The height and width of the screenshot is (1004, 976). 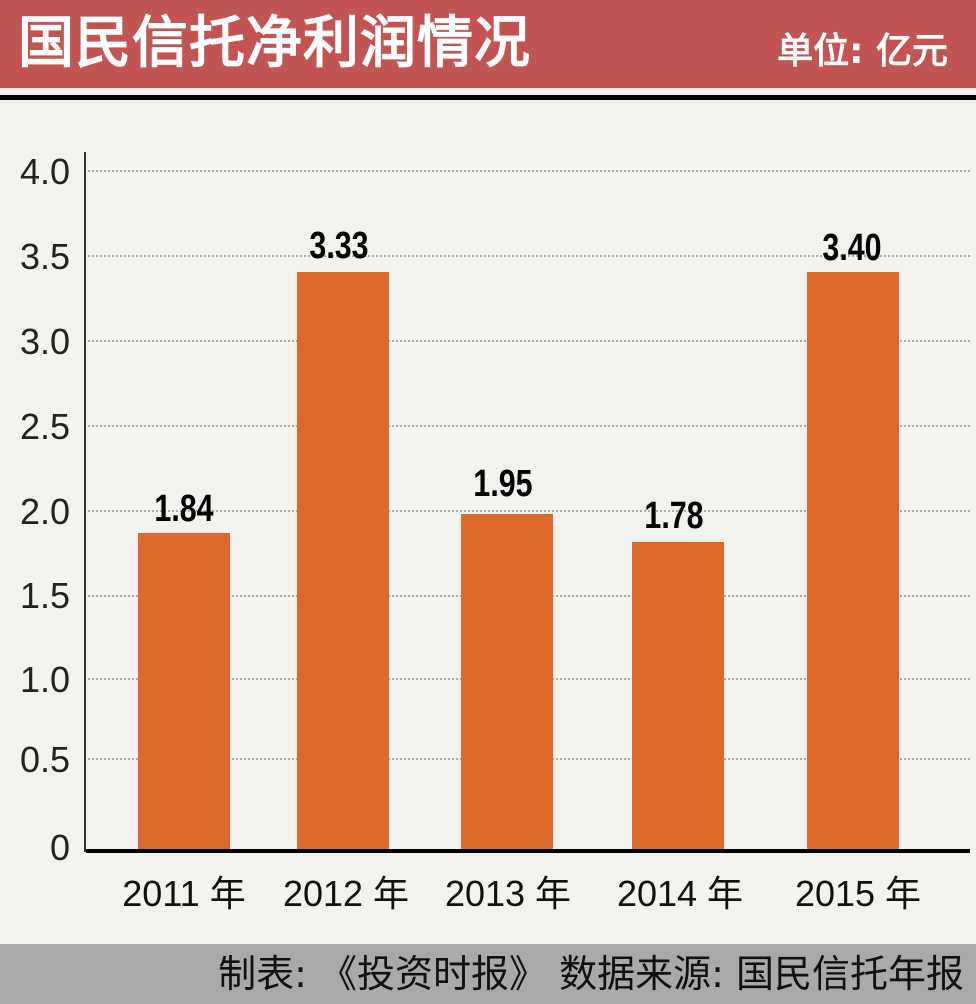 I want to click on y-tick-label: 0.5, so click(x=44, y=759).